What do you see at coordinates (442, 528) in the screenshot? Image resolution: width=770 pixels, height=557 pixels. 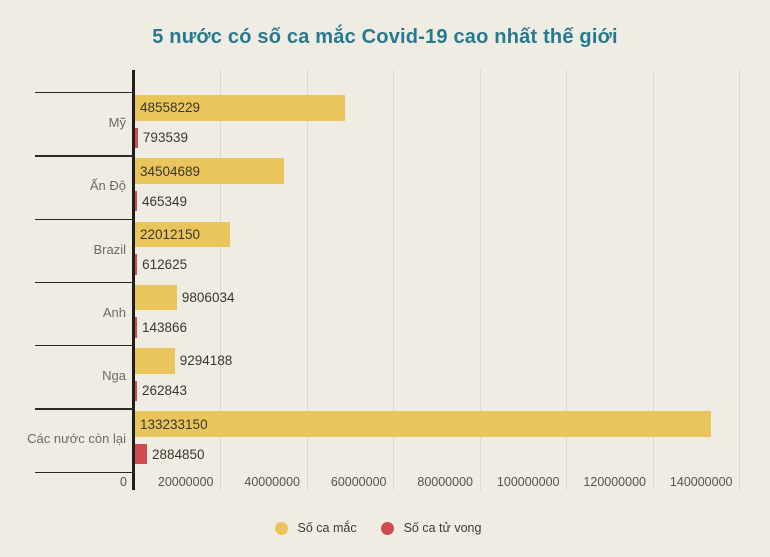 I see `legend-label-deaths: Số ca tử vong` at bounding box center [442, 528].